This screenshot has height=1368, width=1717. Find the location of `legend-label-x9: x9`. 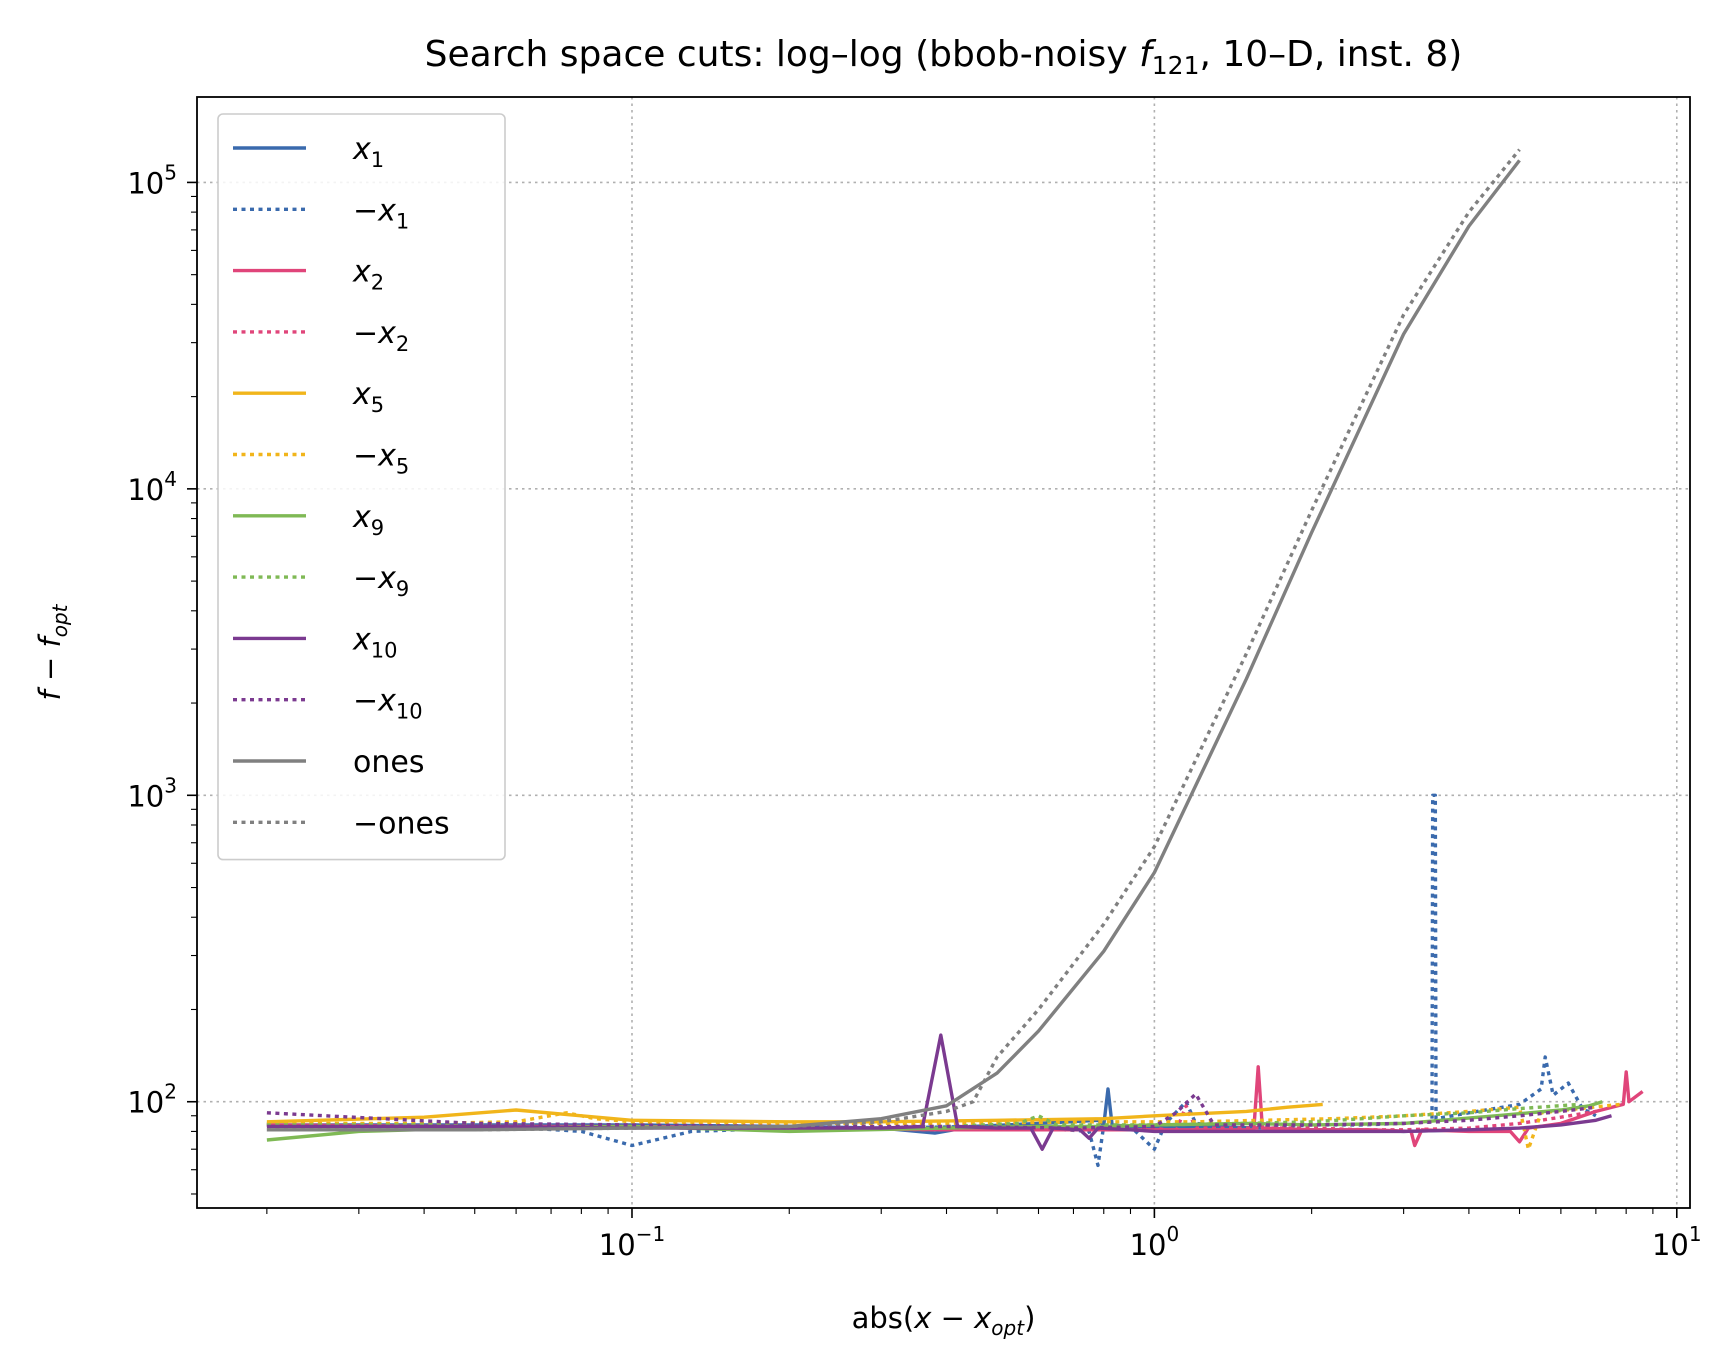

legend-label-x9: x9 is located at coordinates (368, 520).